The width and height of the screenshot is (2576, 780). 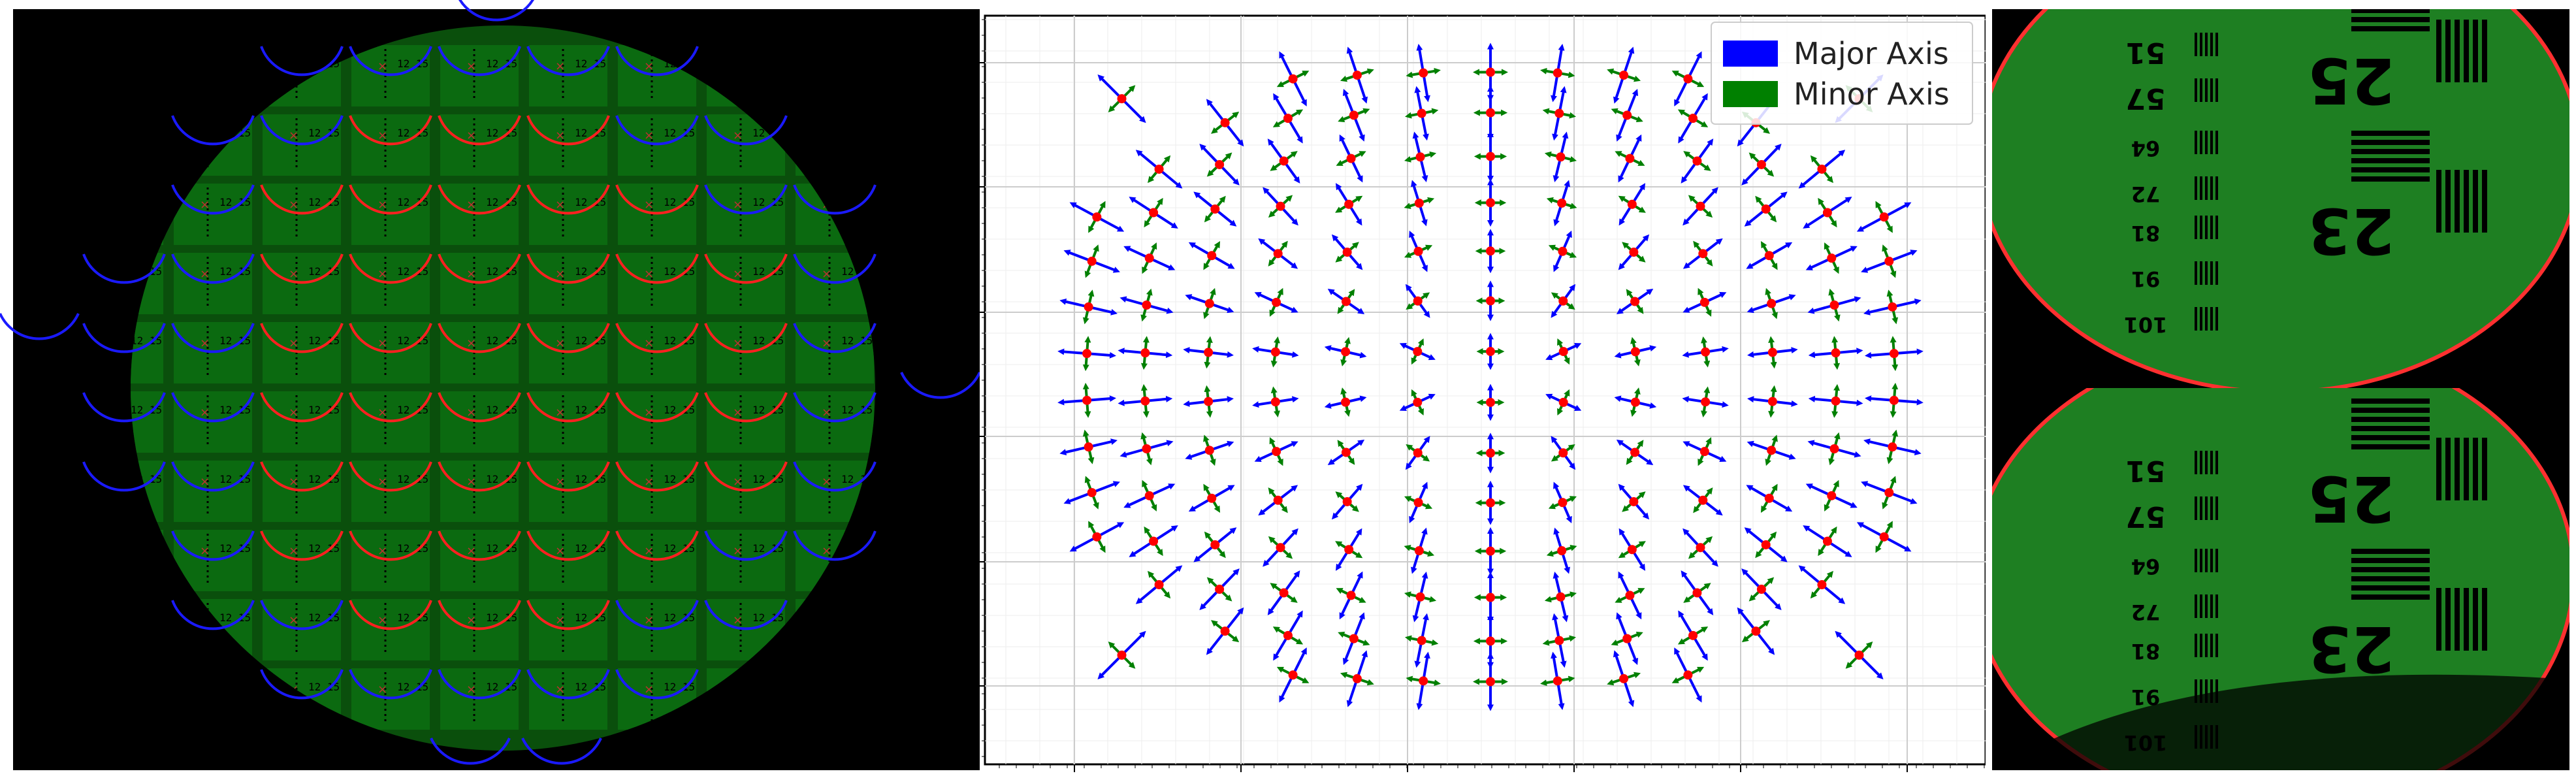 I want to click on target-number-large: 25, so click(x=2351, y=498).